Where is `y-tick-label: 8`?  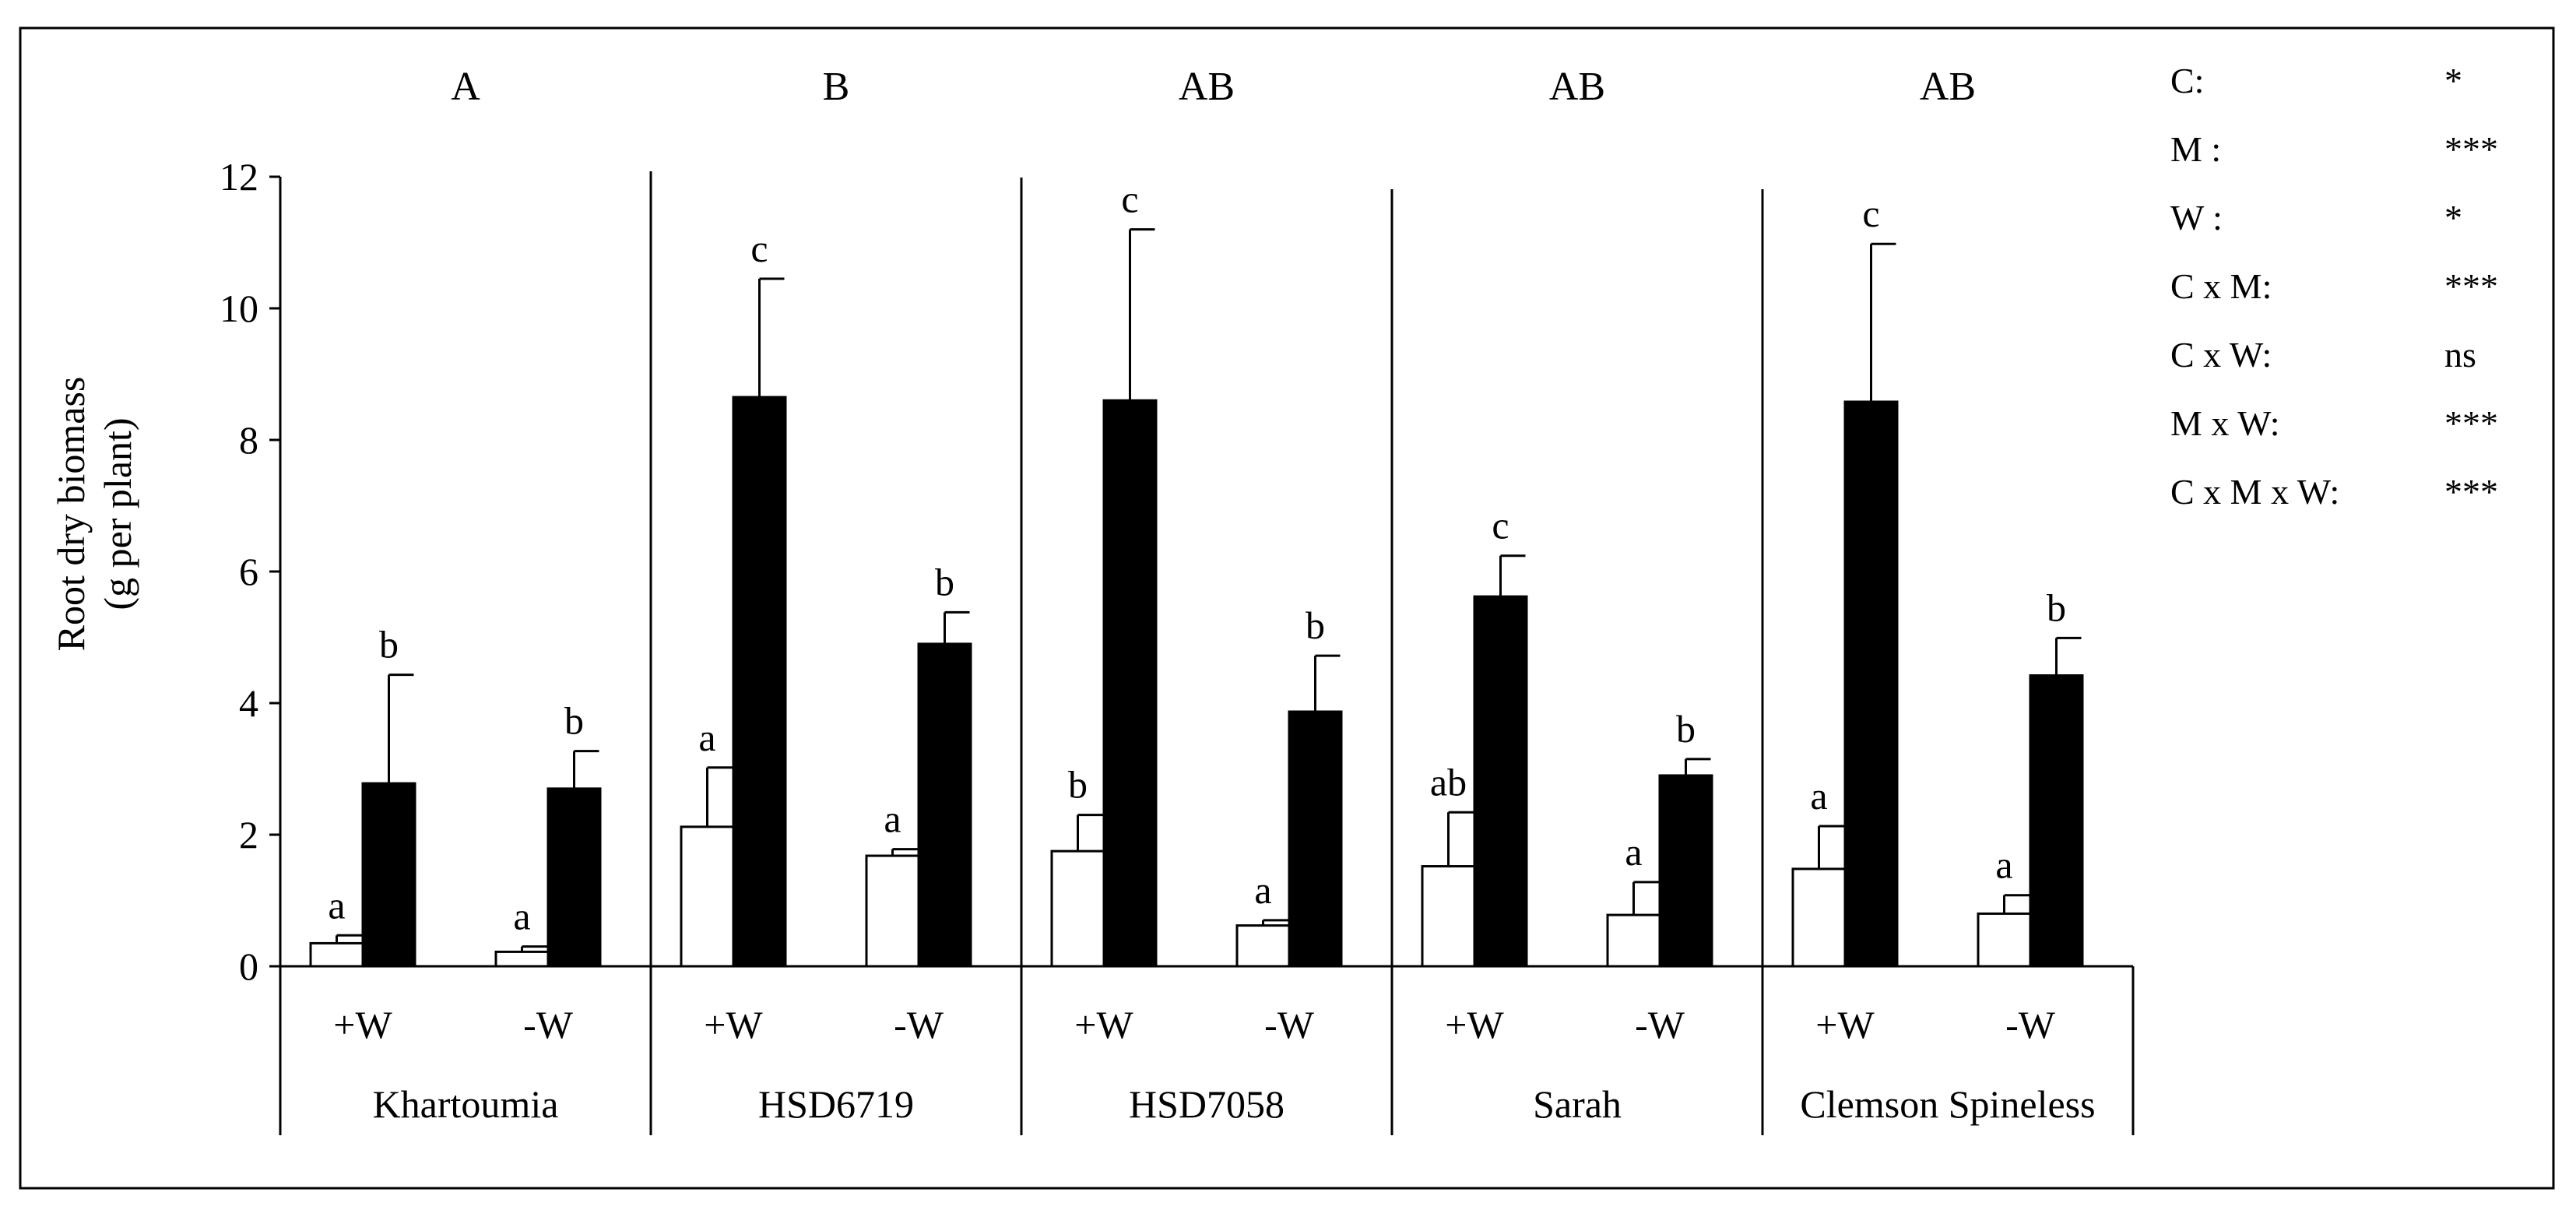 y-tick-label: 8 is located at coordinates (248, 440).